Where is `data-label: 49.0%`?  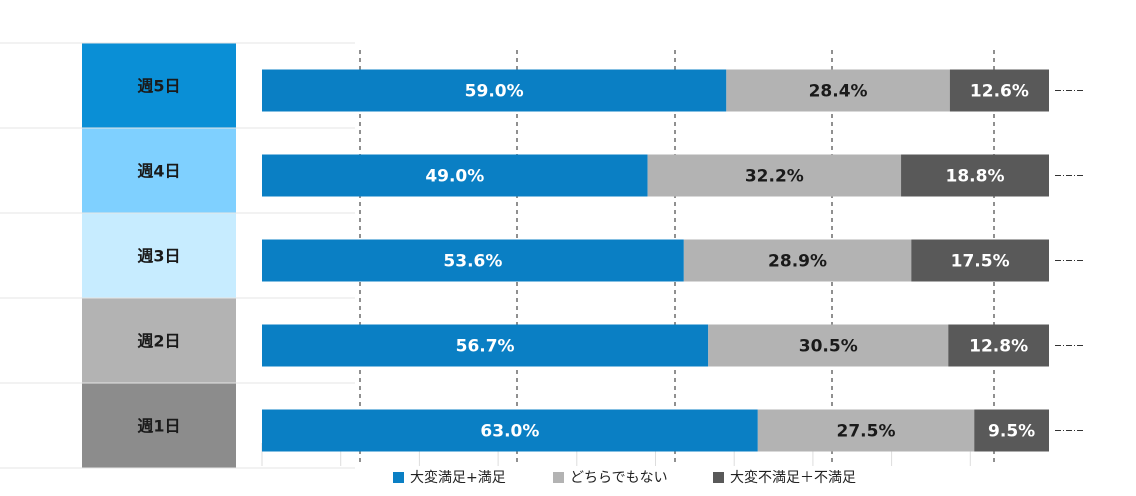 data-label: 49.0% is located at coordinates (454, 177).